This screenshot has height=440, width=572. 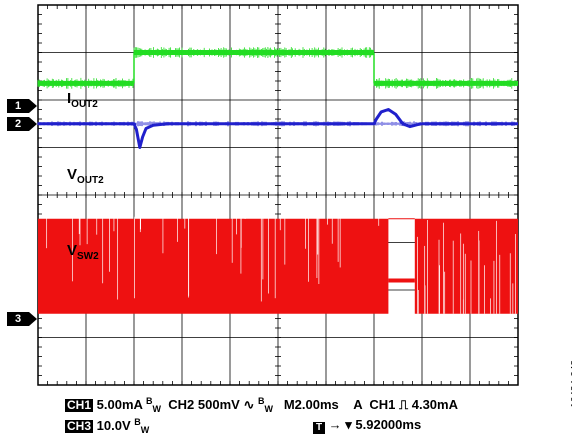 I want to click on status-line-2: CH3 10.0V BW, so click(x=107, y=426).